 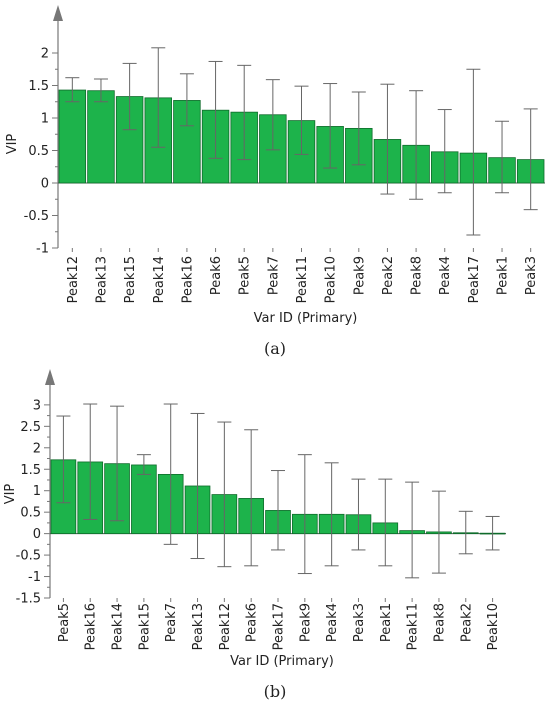 What do you see at coordinates (144, 499) in the screenshot?
I see `bar-Peak15` at bounding box center [144, 499].